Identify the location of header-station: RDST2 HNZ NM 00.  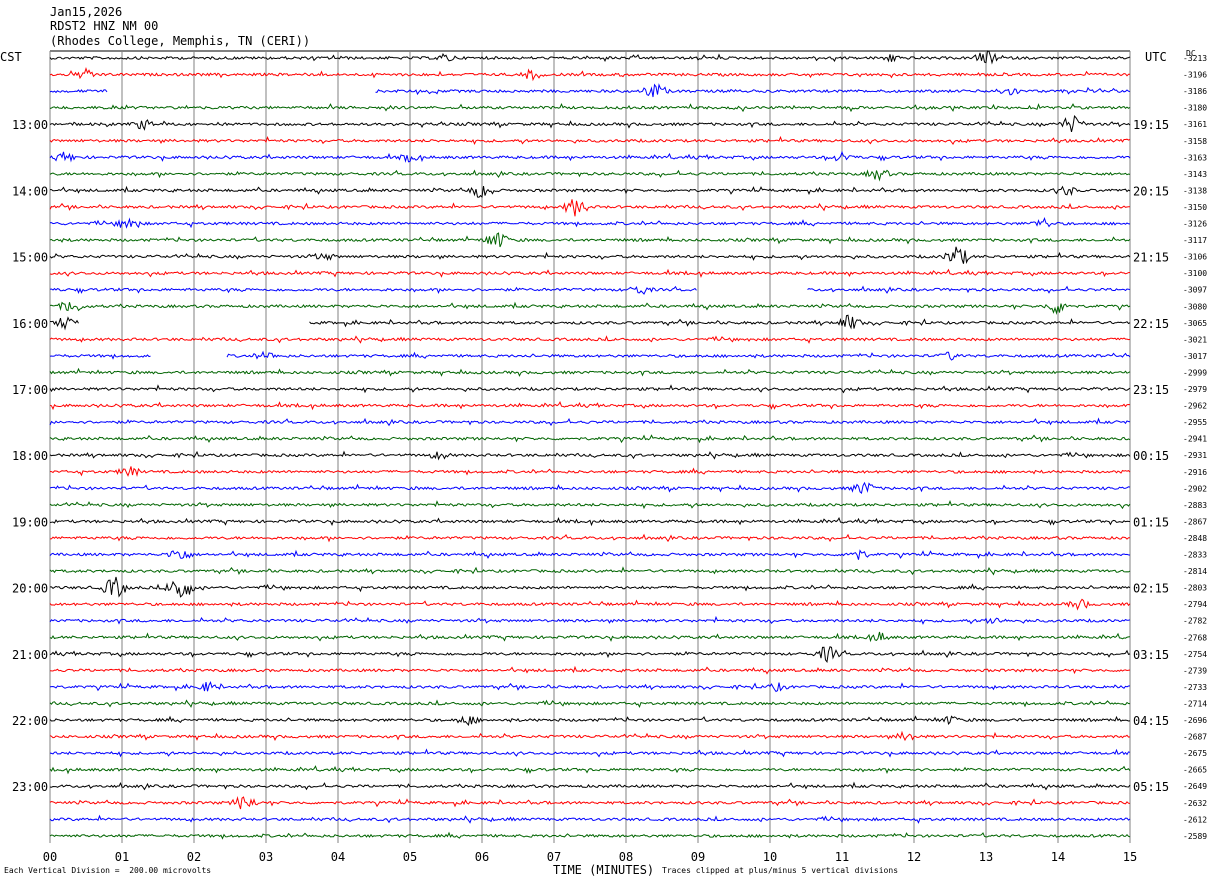
(104, 26).